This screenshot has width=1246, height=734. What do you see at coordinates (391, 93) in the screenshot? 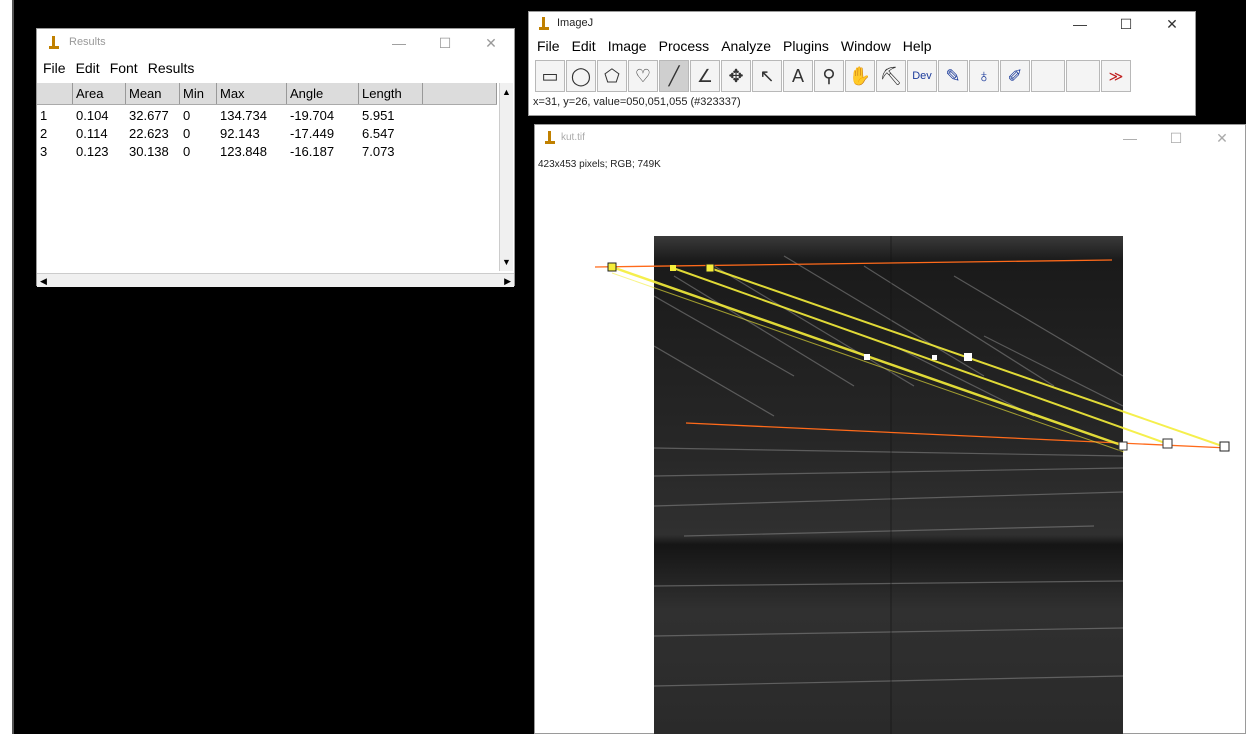
I see `column-header-length: Length` at bounding box center [391, 93].